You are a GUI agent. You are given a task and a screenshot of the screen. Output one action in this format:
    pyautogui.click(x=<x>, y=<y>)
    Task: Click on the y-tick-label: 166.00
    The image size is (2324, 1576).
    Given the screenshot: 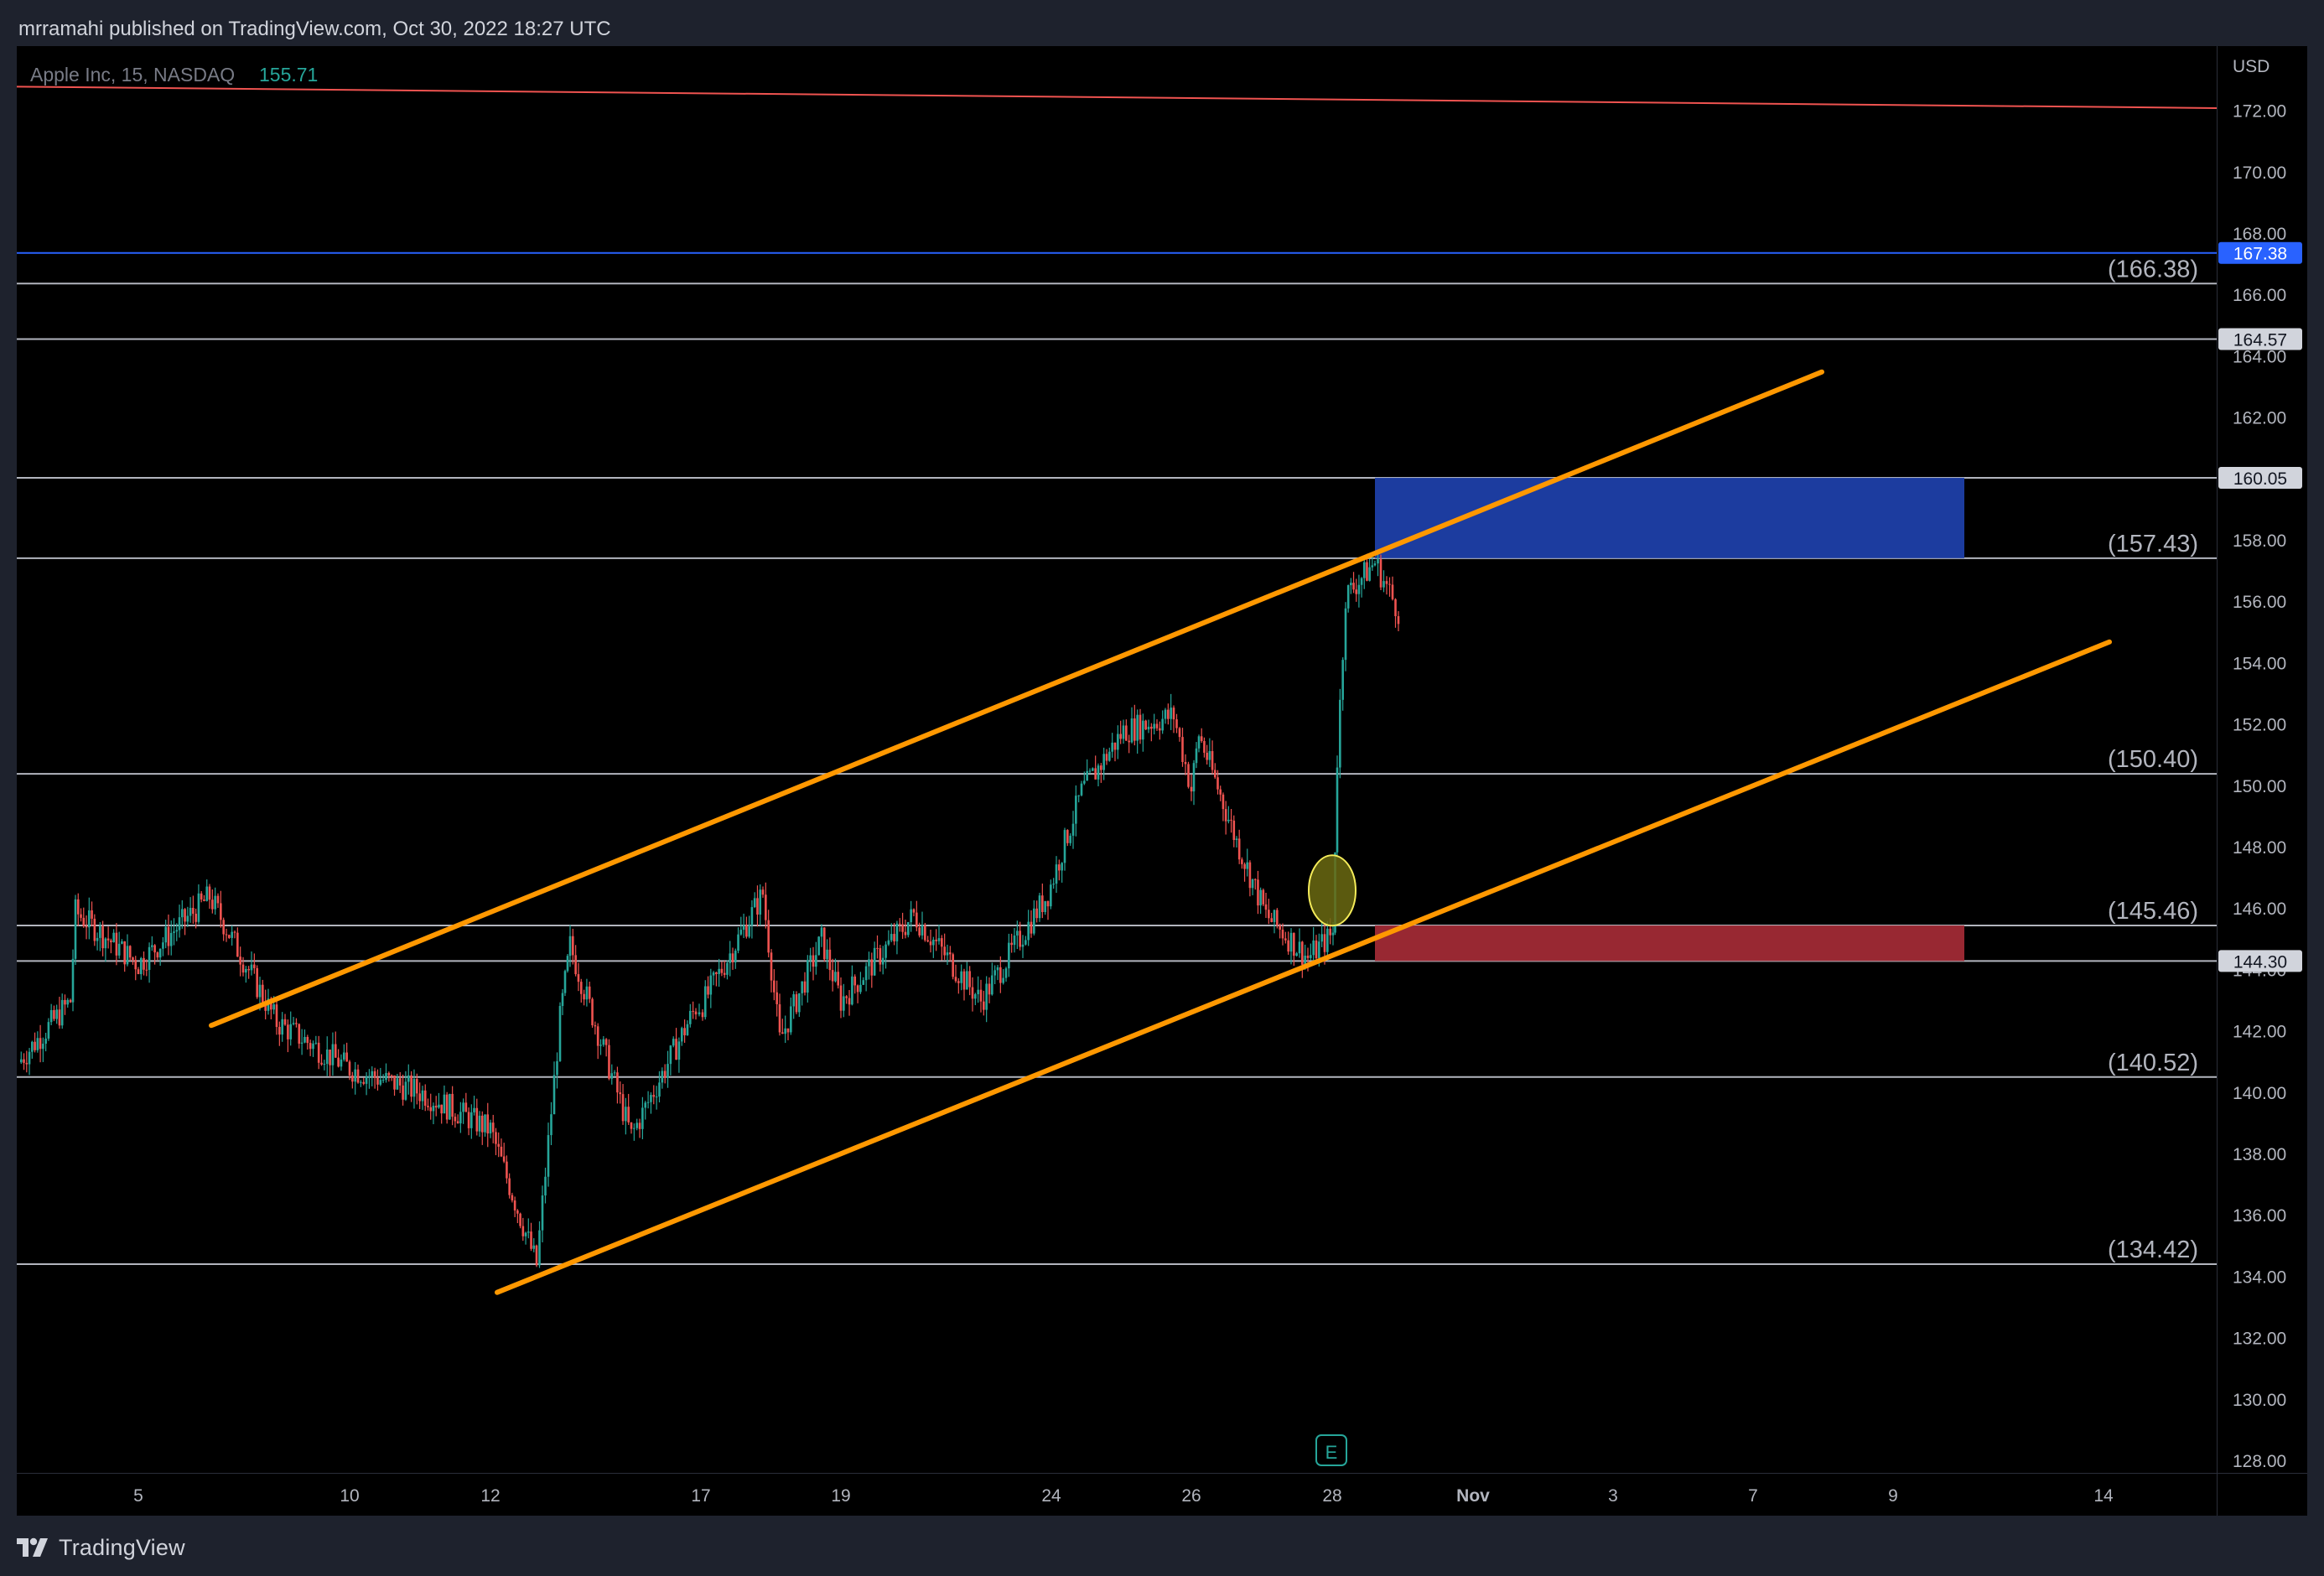 What is the action you would take?
    pyautogui.click(x=2259, y=295)
    